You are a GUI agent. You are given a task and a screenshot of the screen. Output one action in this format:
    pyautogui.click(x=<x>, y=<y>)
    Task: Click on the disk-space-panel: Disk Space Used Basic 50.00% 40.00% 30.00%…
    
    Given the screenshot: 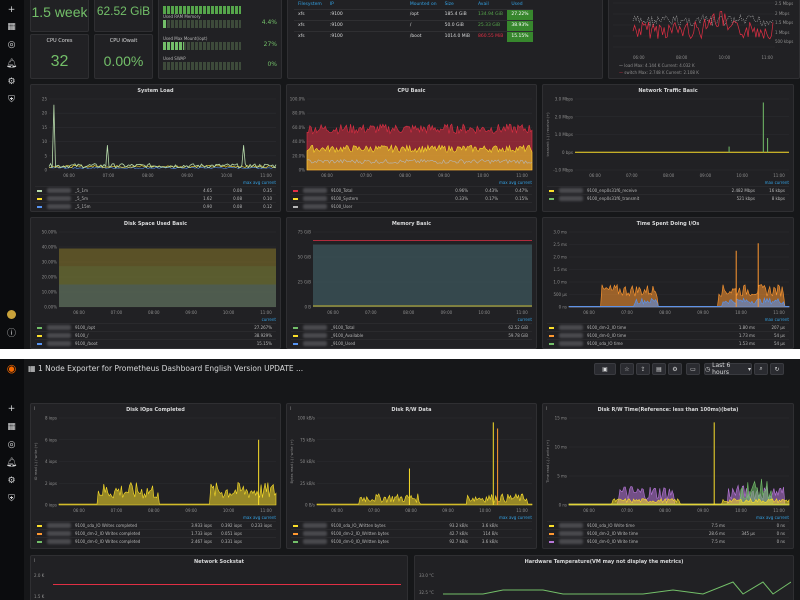 What is the action you would take?
    pyautogui.click(x=155, y=283)
    